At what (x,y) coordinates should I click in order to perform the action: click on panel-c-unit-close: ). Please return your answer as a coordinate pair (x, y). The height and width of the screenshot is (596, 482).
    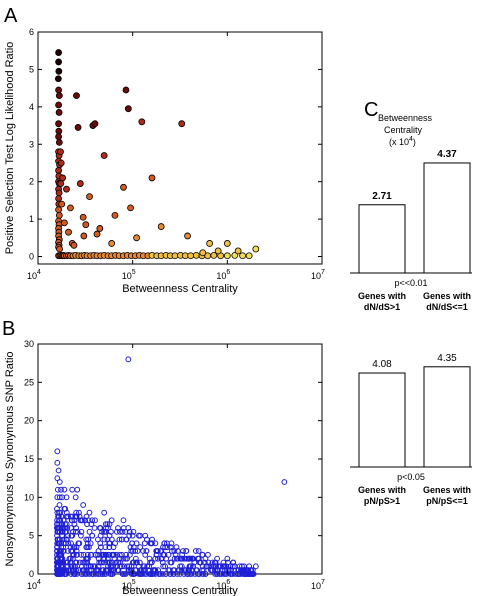
    Looking at the image, I should click on (414, 142).